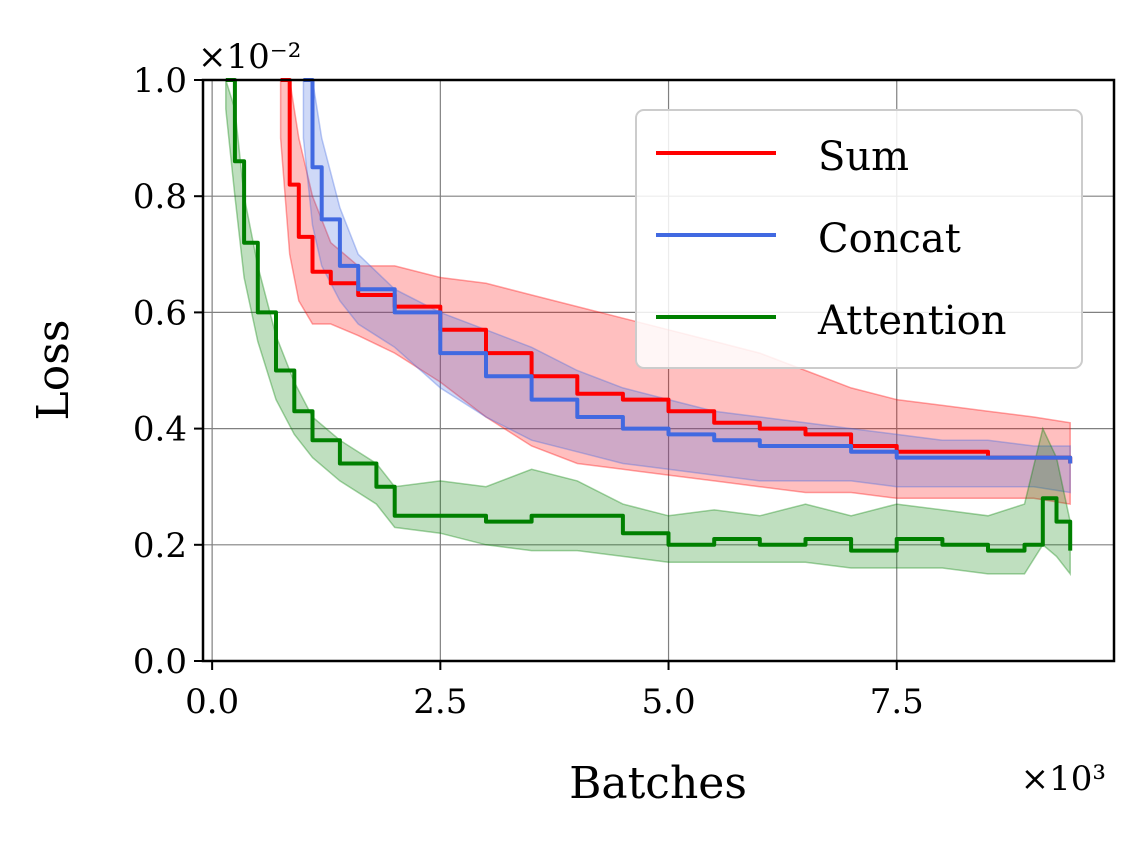 The width and height of the screenshot is (1143, 843). What do you see at coordinates (160, 662) in the screenshot?
I see `y-tick-label: 0.0` at bounding box center [160, 662].